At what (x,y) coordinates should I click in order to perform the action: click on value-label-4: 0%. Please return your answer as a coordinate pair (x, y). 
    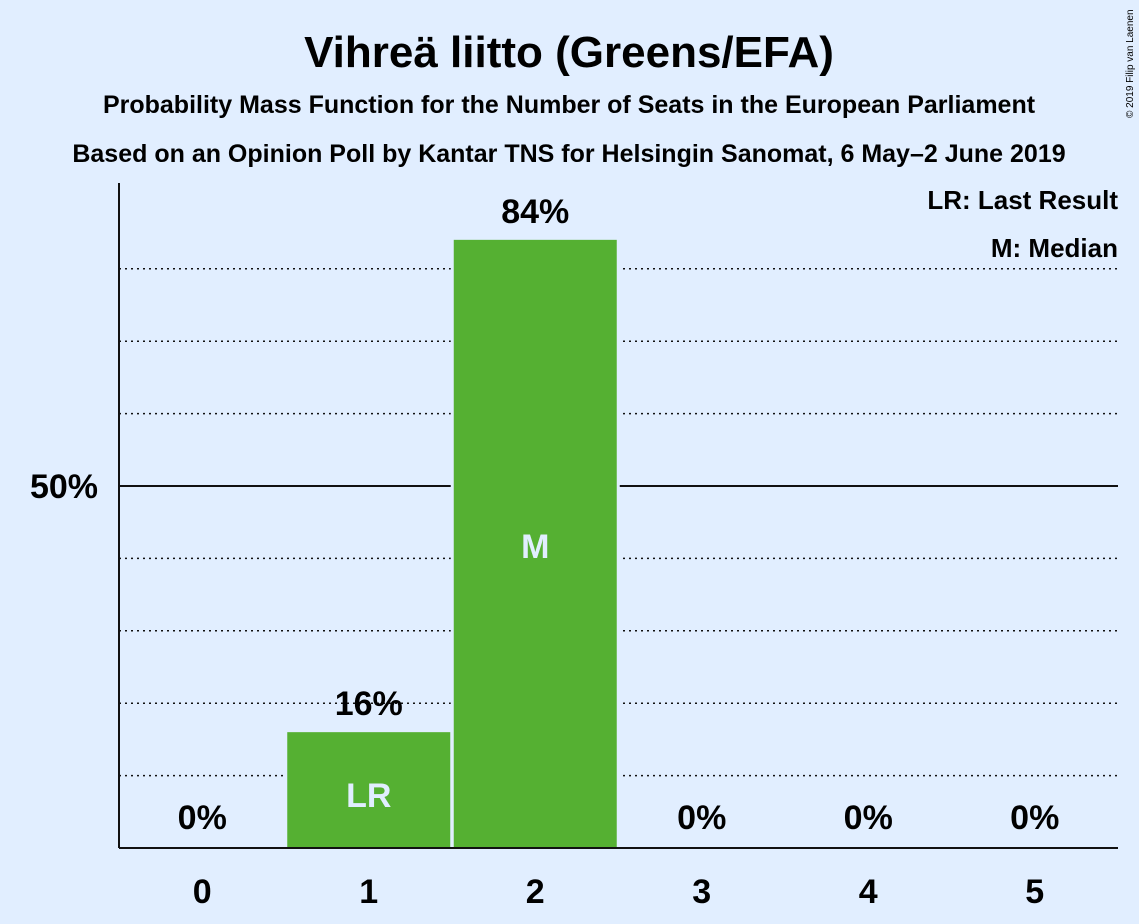
    Looking at the image, I should click on (868, 818).